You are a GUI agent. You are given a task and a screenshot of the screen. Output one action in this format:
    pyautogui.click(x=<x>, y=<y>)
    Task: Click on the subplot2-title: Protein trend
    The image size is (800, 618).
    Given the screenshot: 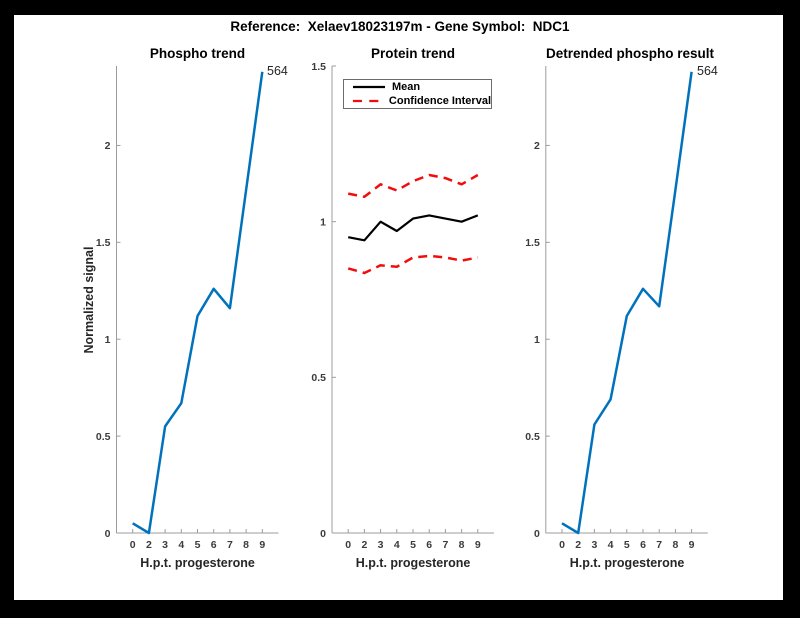 What is the action you would take?
    pyautogui.click(x=412, y=53)
    